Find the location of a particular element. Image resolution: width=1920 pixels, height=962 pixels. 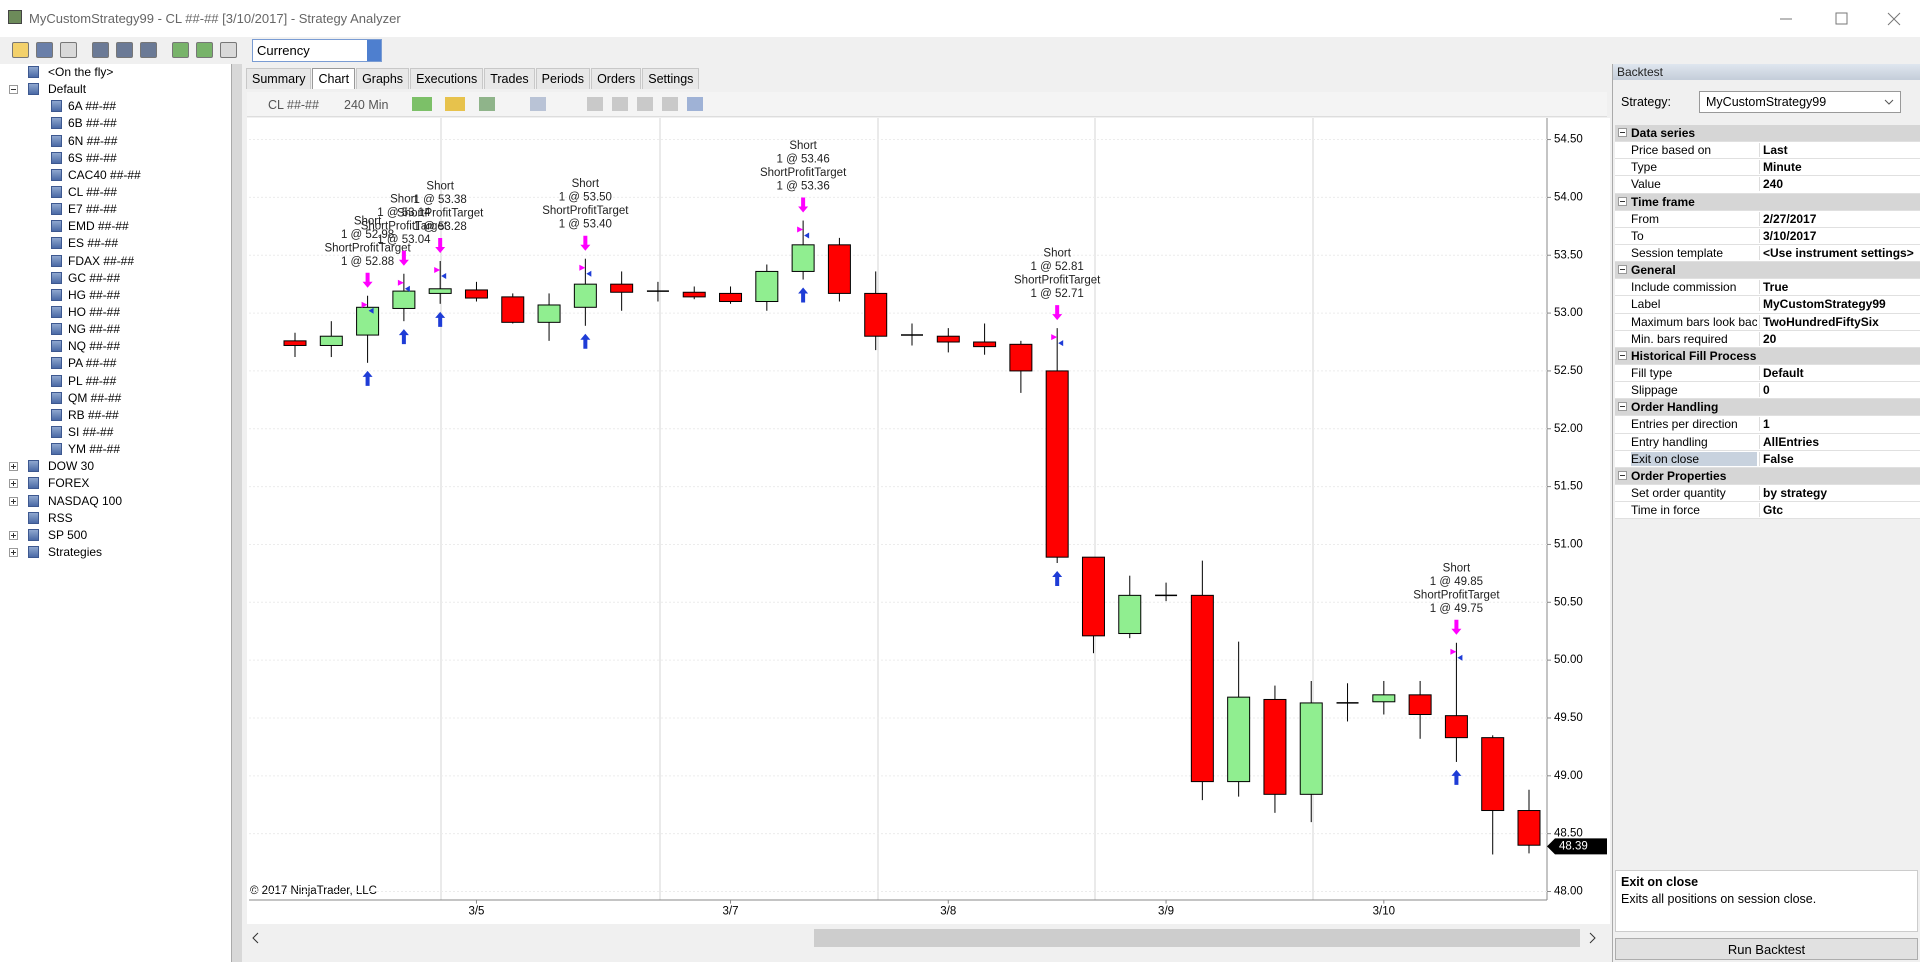

tree-item: YM ##-## is located at coordinates (115, 449).